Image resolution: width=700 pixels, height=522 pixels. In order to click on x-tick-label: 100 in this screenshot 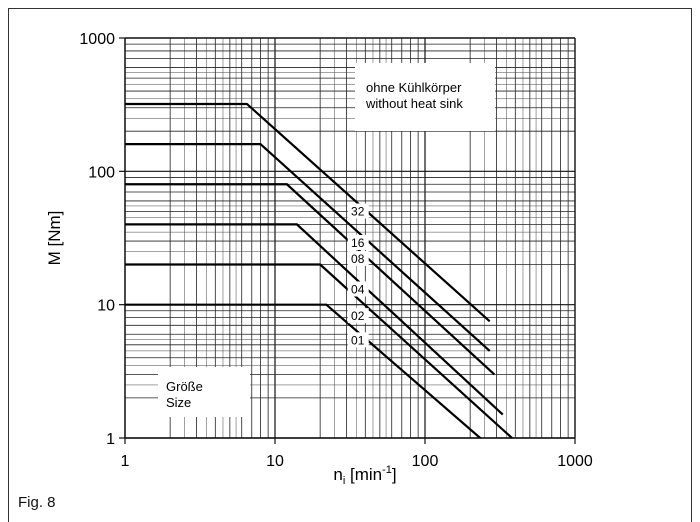, I will do `click(425, 461)`.